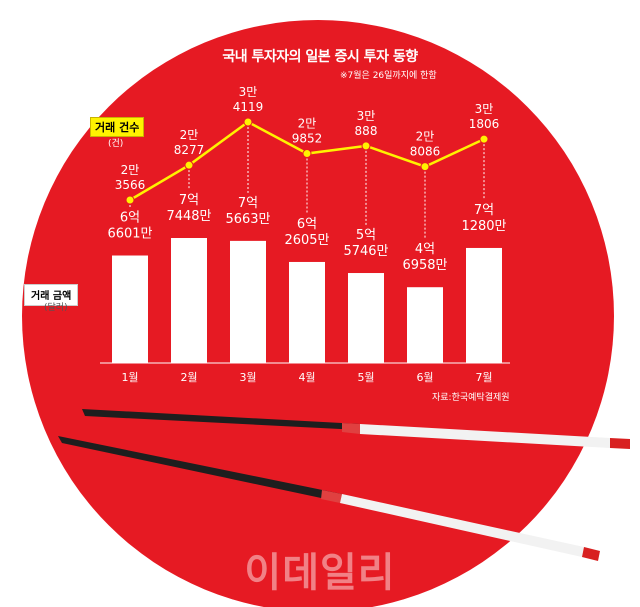  Describe the element at coordinates (484, 124) in the screenshot. I see `count-value-label: 1806` at that location.